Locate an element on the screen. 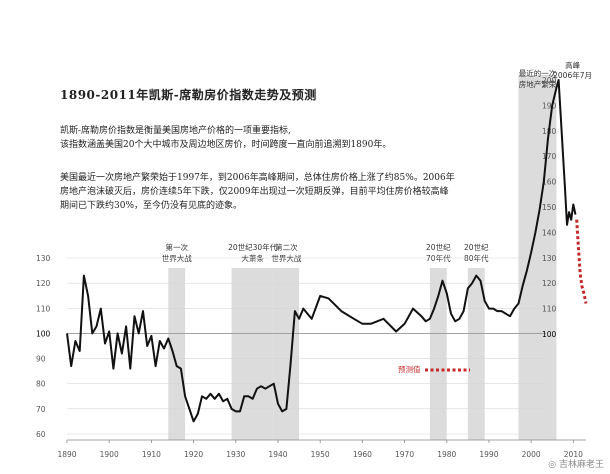 This screenshot has width=610, height=474. x-tick-label-1950: 1950 is located at coordinates (320, 454).